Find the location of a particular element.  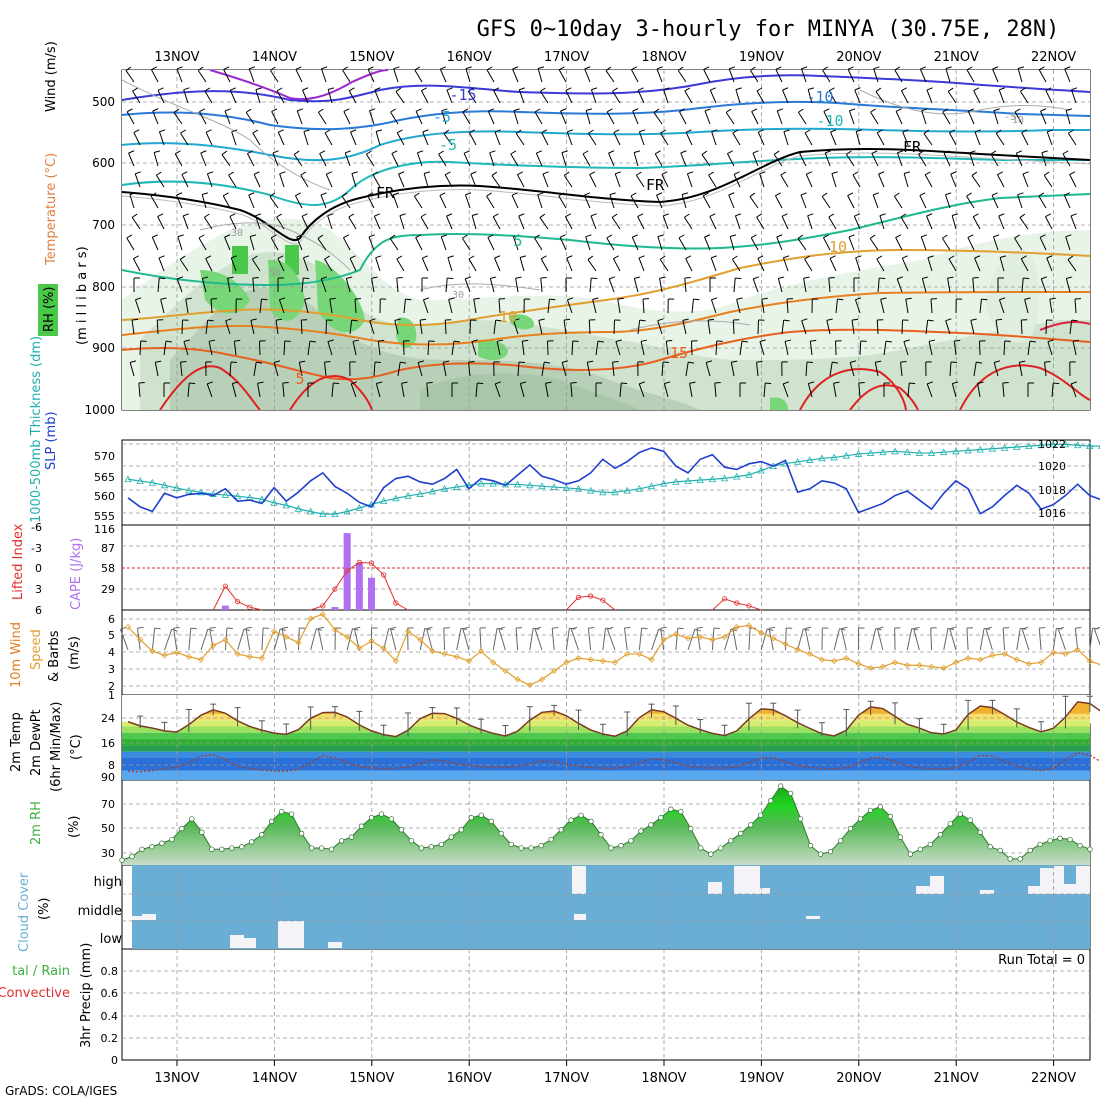

contour-label: 30 is located at coordinates (458, 295).